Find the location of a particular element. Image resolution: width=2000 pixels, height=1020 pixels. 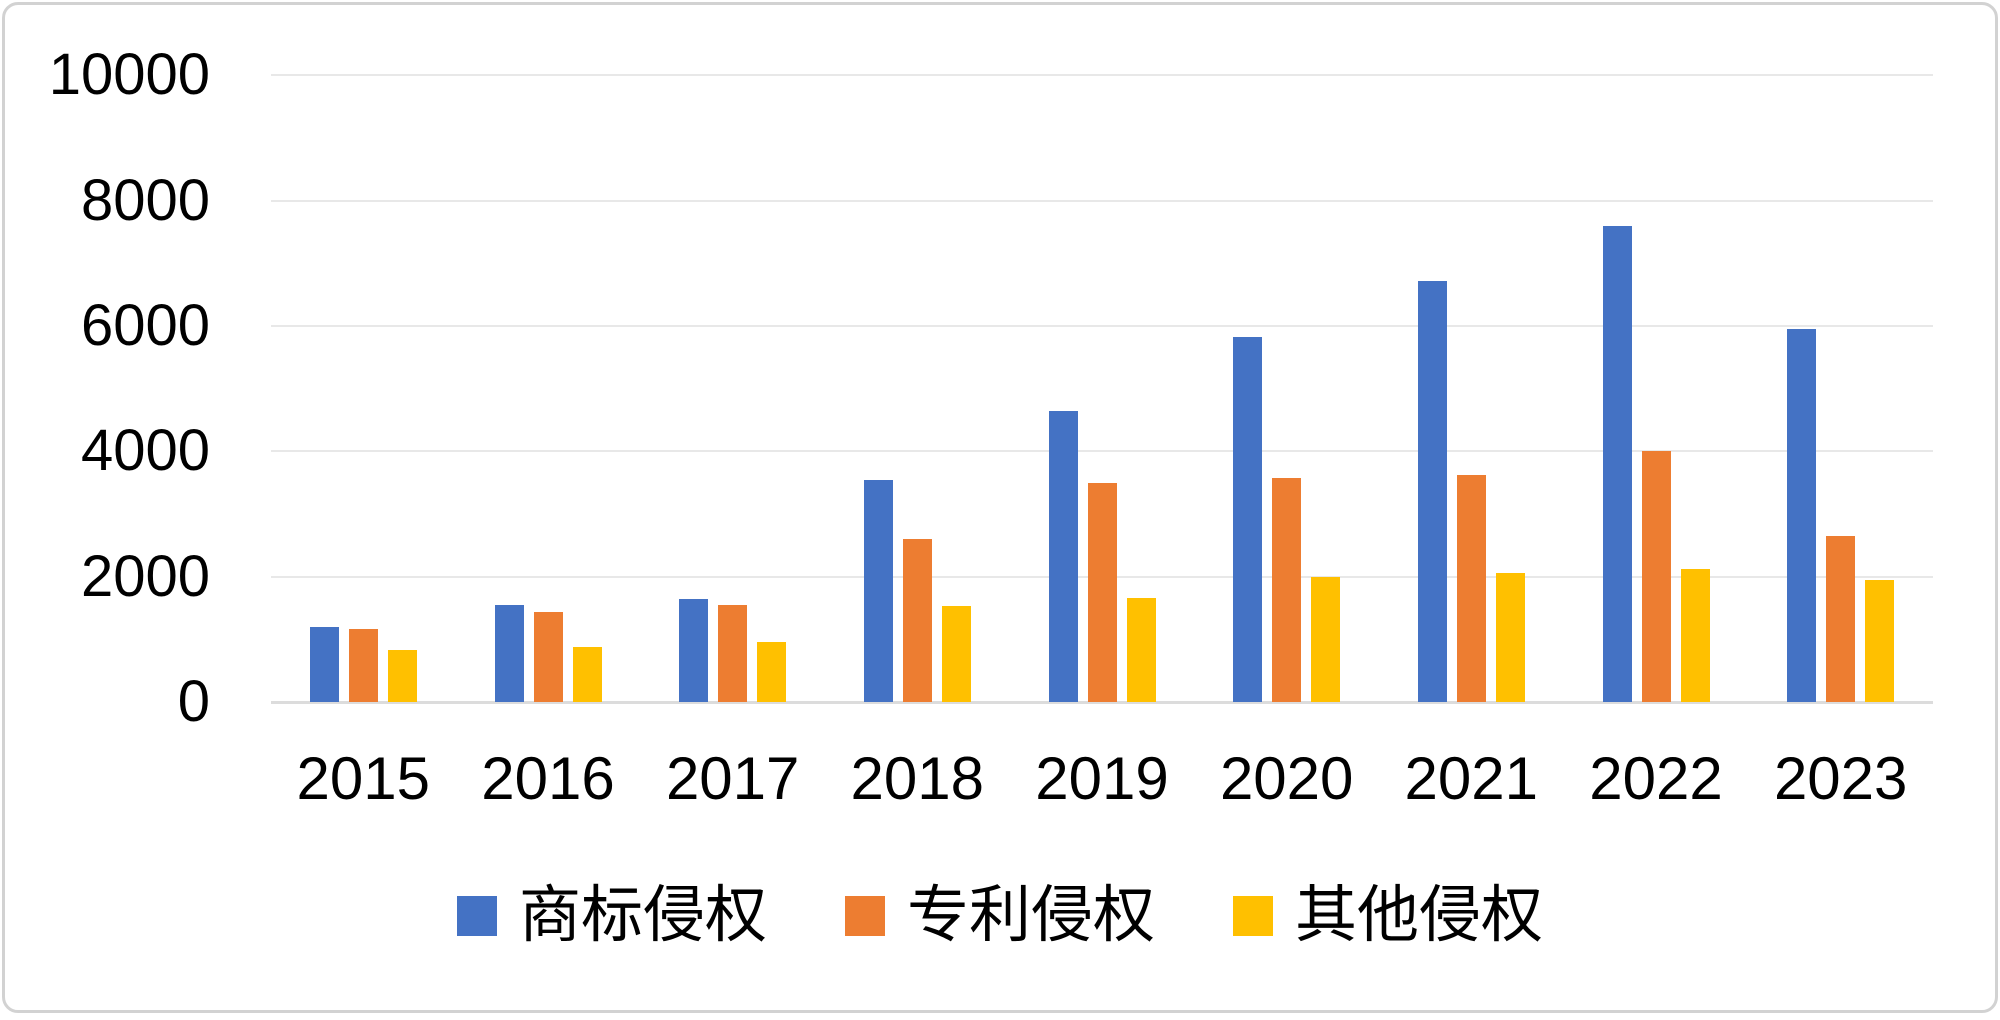

legend-item-trademark: 商标侵权 is located at coordinates (611, 916).